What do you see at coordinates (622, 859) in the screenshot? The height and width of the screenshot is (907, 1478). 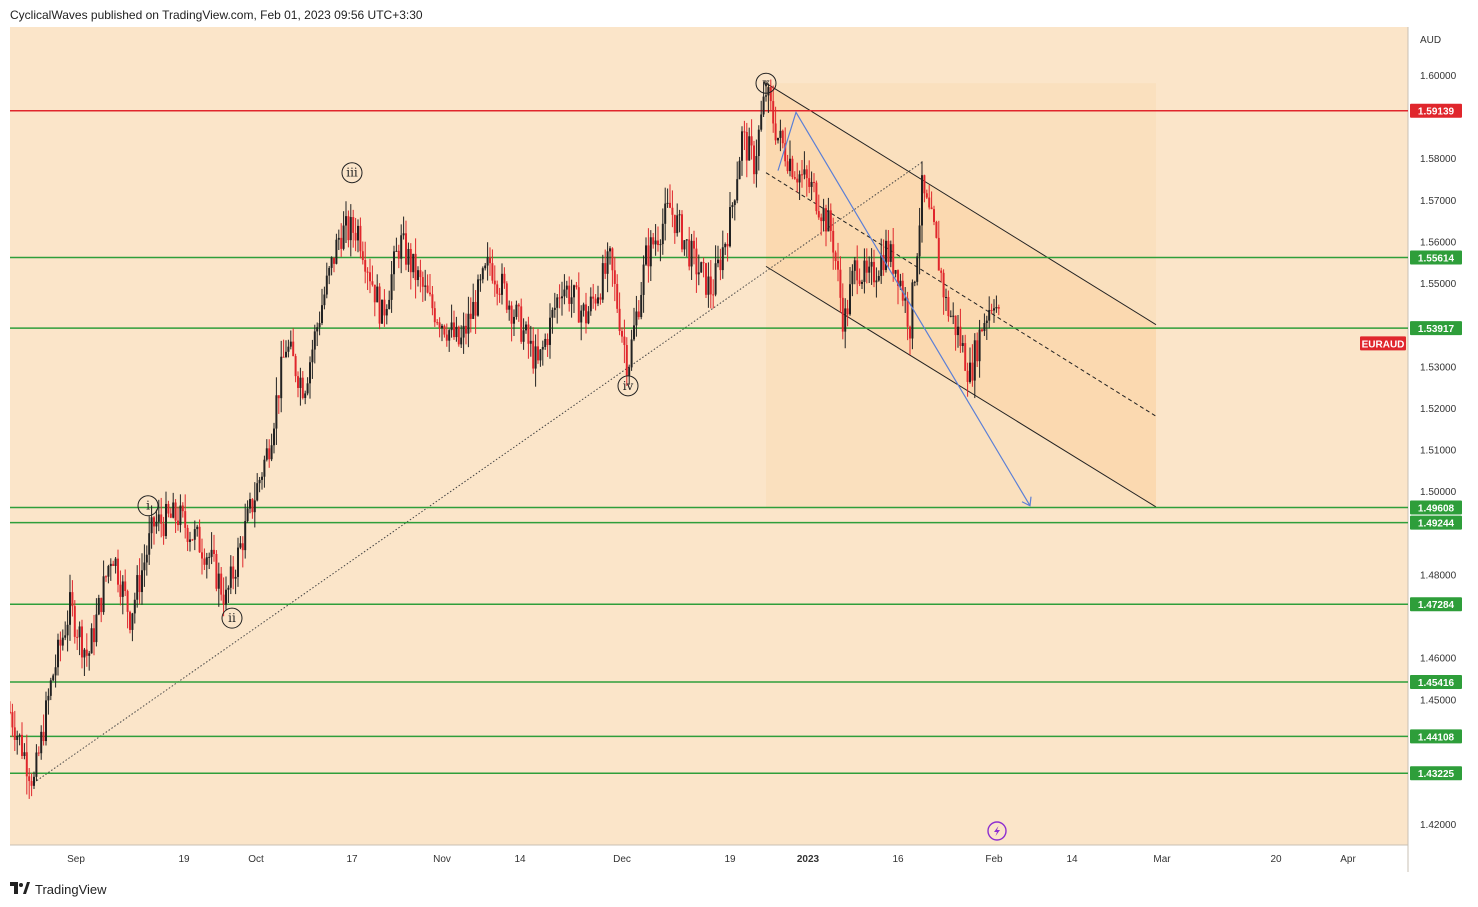 I see `time-tick-label-6: Dec` at bounding box center [622, 859].